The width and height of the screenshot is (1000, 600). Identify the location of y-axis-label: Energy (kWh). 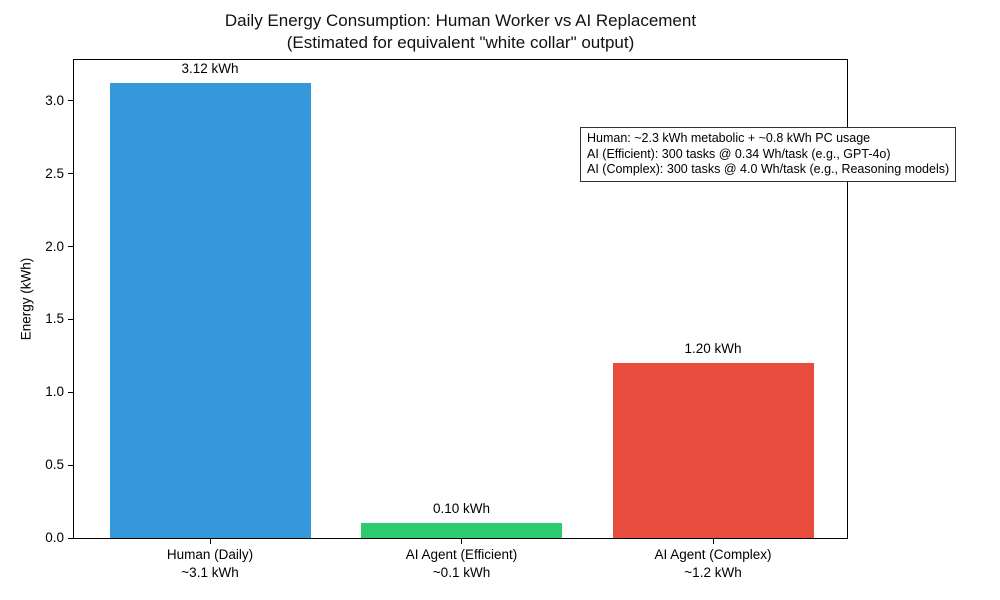
(26, 299).